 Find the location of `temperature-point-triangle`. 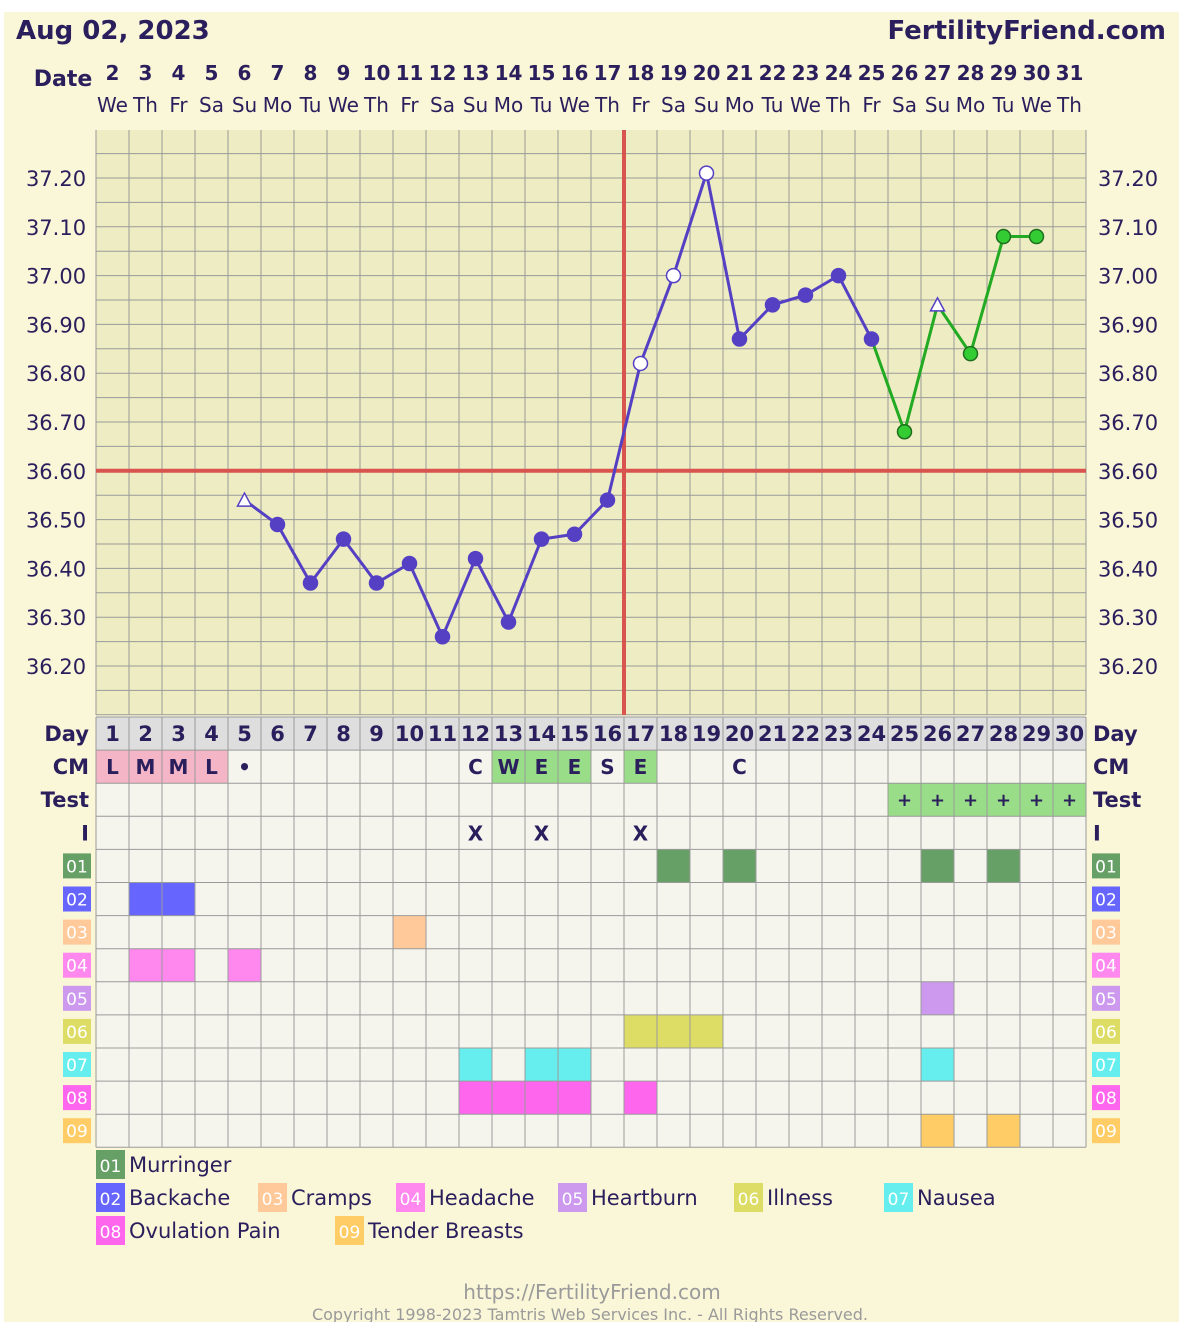

temperature-point-triangle is located at coordinates (244, 499).